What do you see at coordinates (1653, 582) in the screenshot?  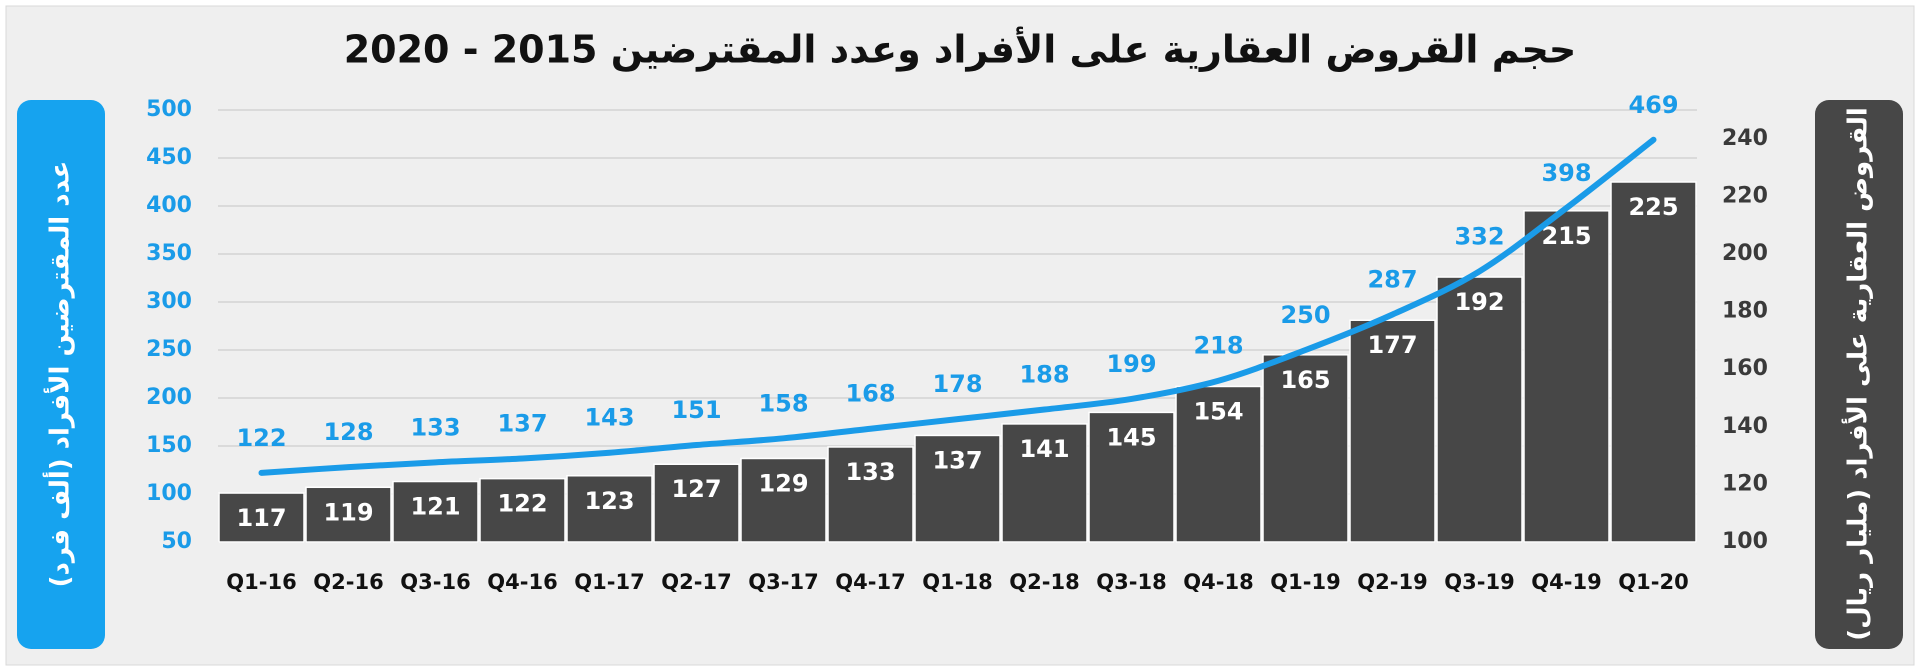 I see `x-tick-label: Q1-20` at bounding box center [1653, 582].